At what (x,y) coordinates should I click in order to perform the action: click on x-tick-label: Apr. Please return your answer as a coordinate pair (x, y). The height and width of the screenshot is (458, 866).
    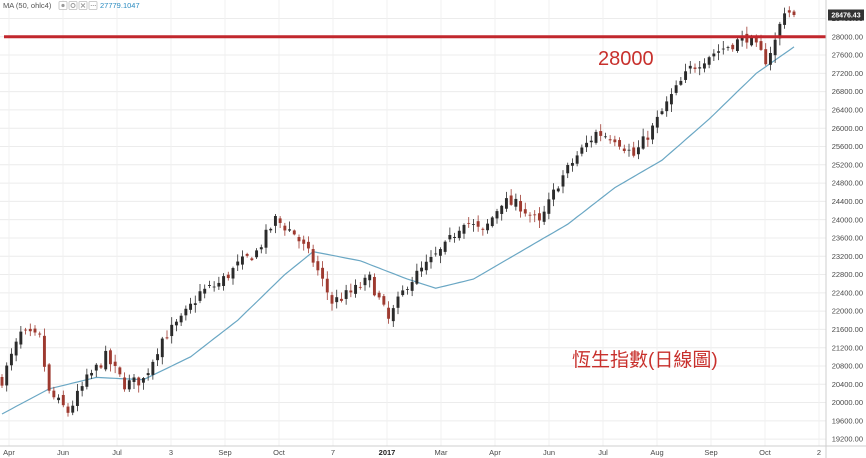
    Looking at the image, I should click on (495, 452).